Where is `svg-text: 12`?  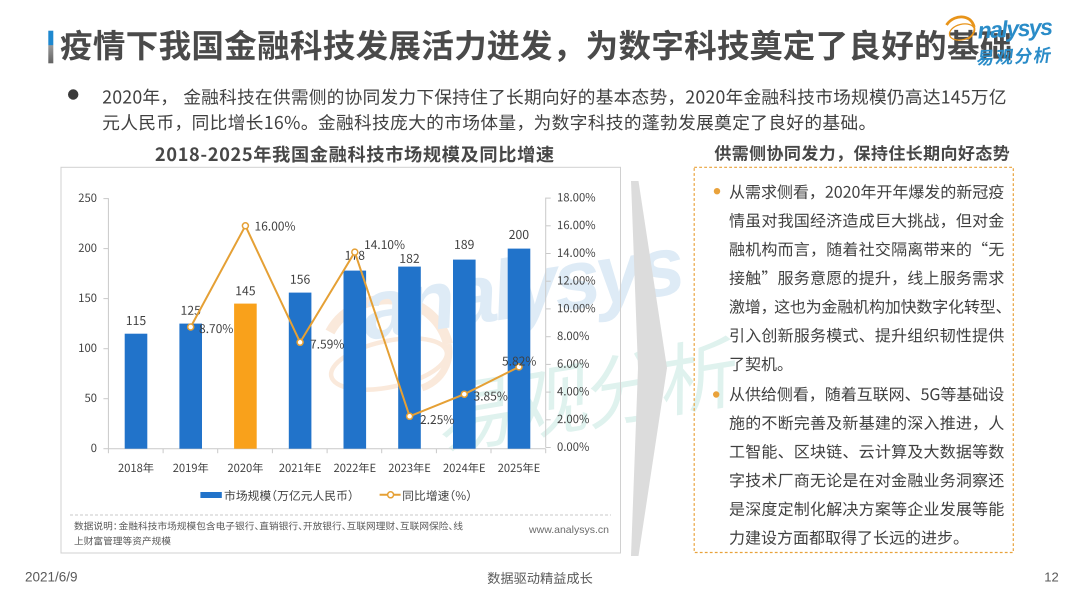
svg-text: 12 is located at coordinates (1051, 577).